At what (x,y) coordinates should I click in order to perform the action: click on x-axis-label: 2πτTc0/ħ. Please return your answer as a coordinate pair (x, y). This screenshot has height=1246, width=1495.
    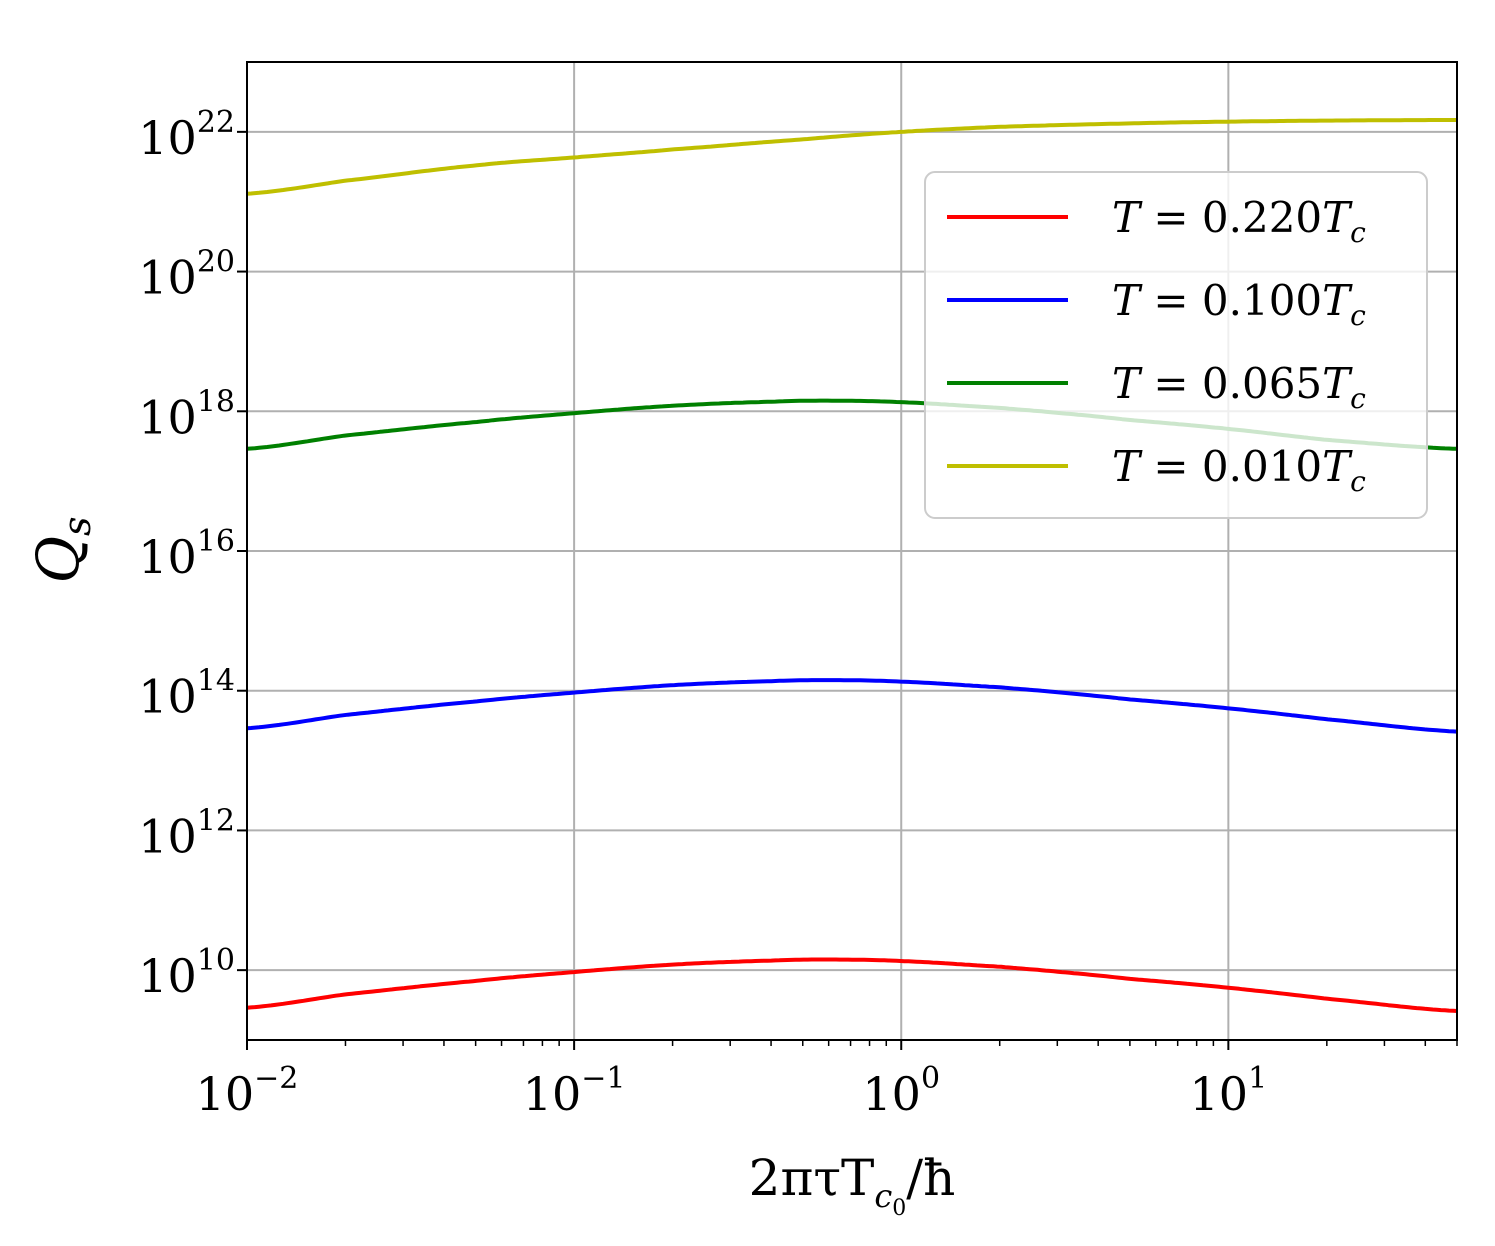
    Looking at the image, I should click on (852, 1185).